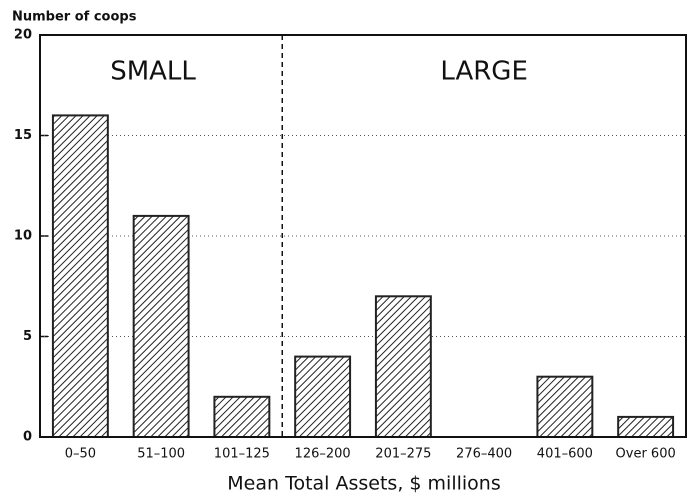 This screenshot has width=689, height=497. I want to click on x-tick-label: 401–600, so click(565, 454).